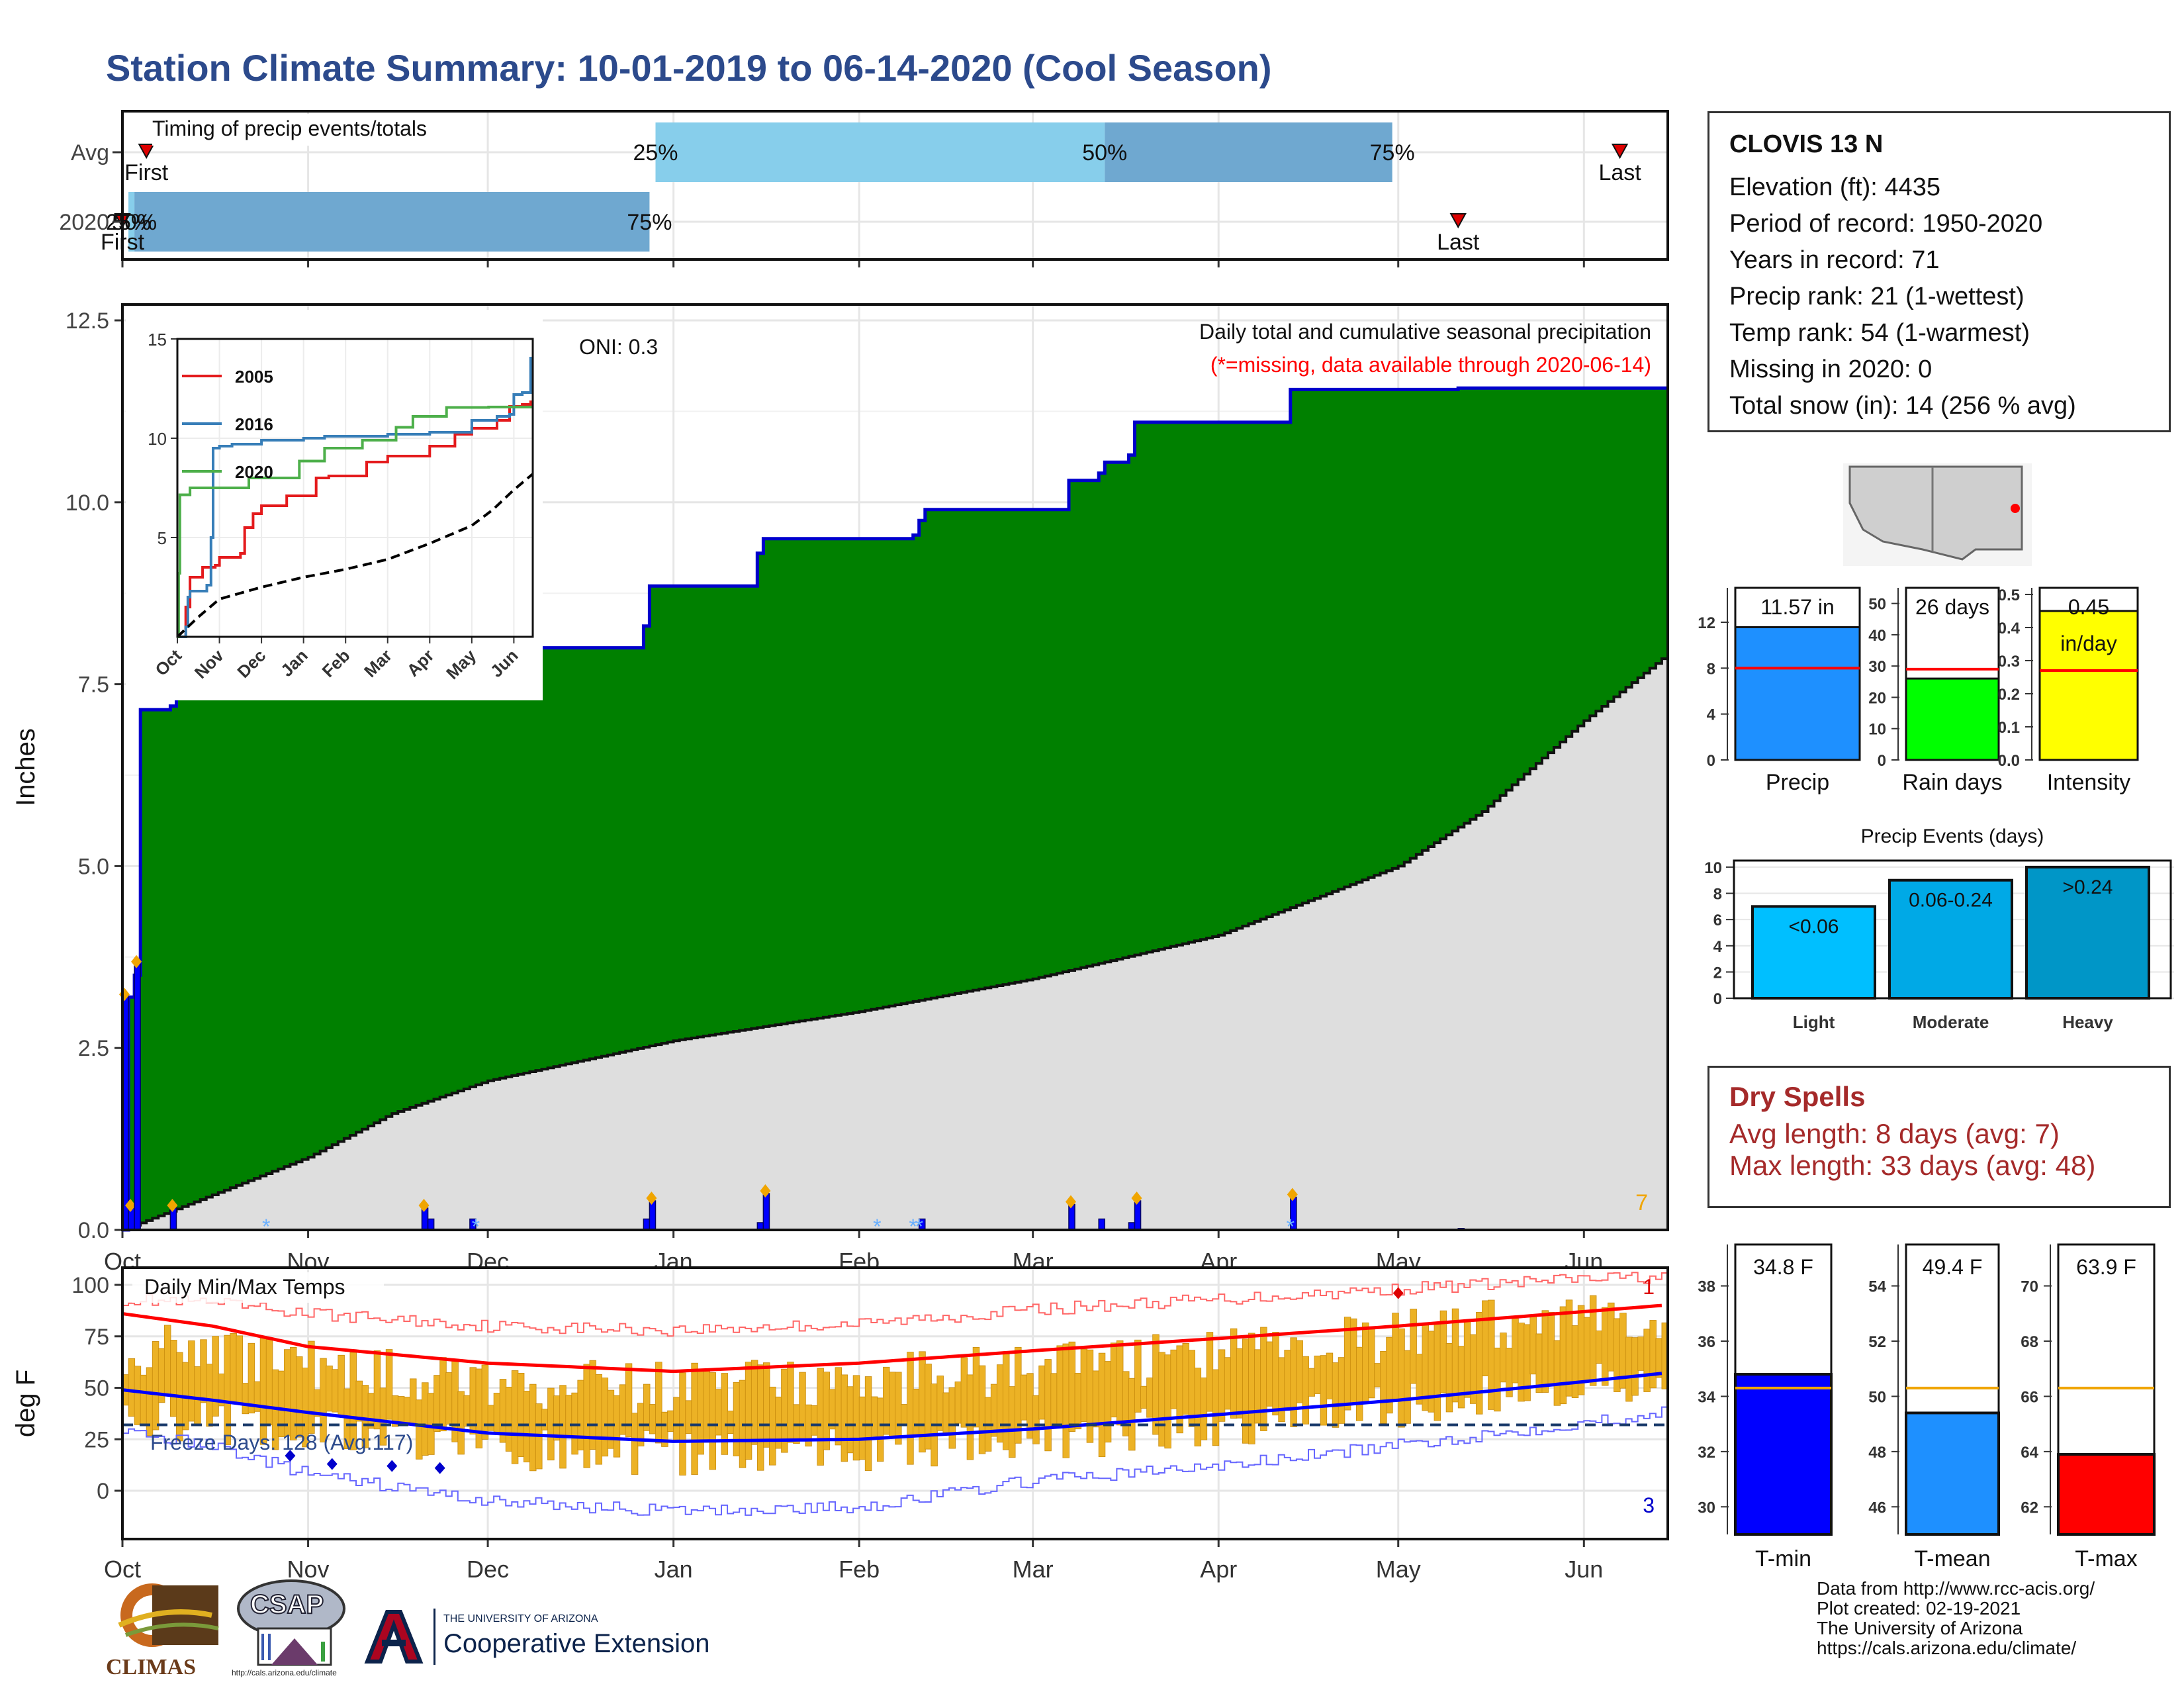 Image resolution: width=2184 pixels, height=1688 pixels. Describe the element at coordinates (1877, 1287) in the screenshot. I see `tmean-tick-label: 54` at that location.